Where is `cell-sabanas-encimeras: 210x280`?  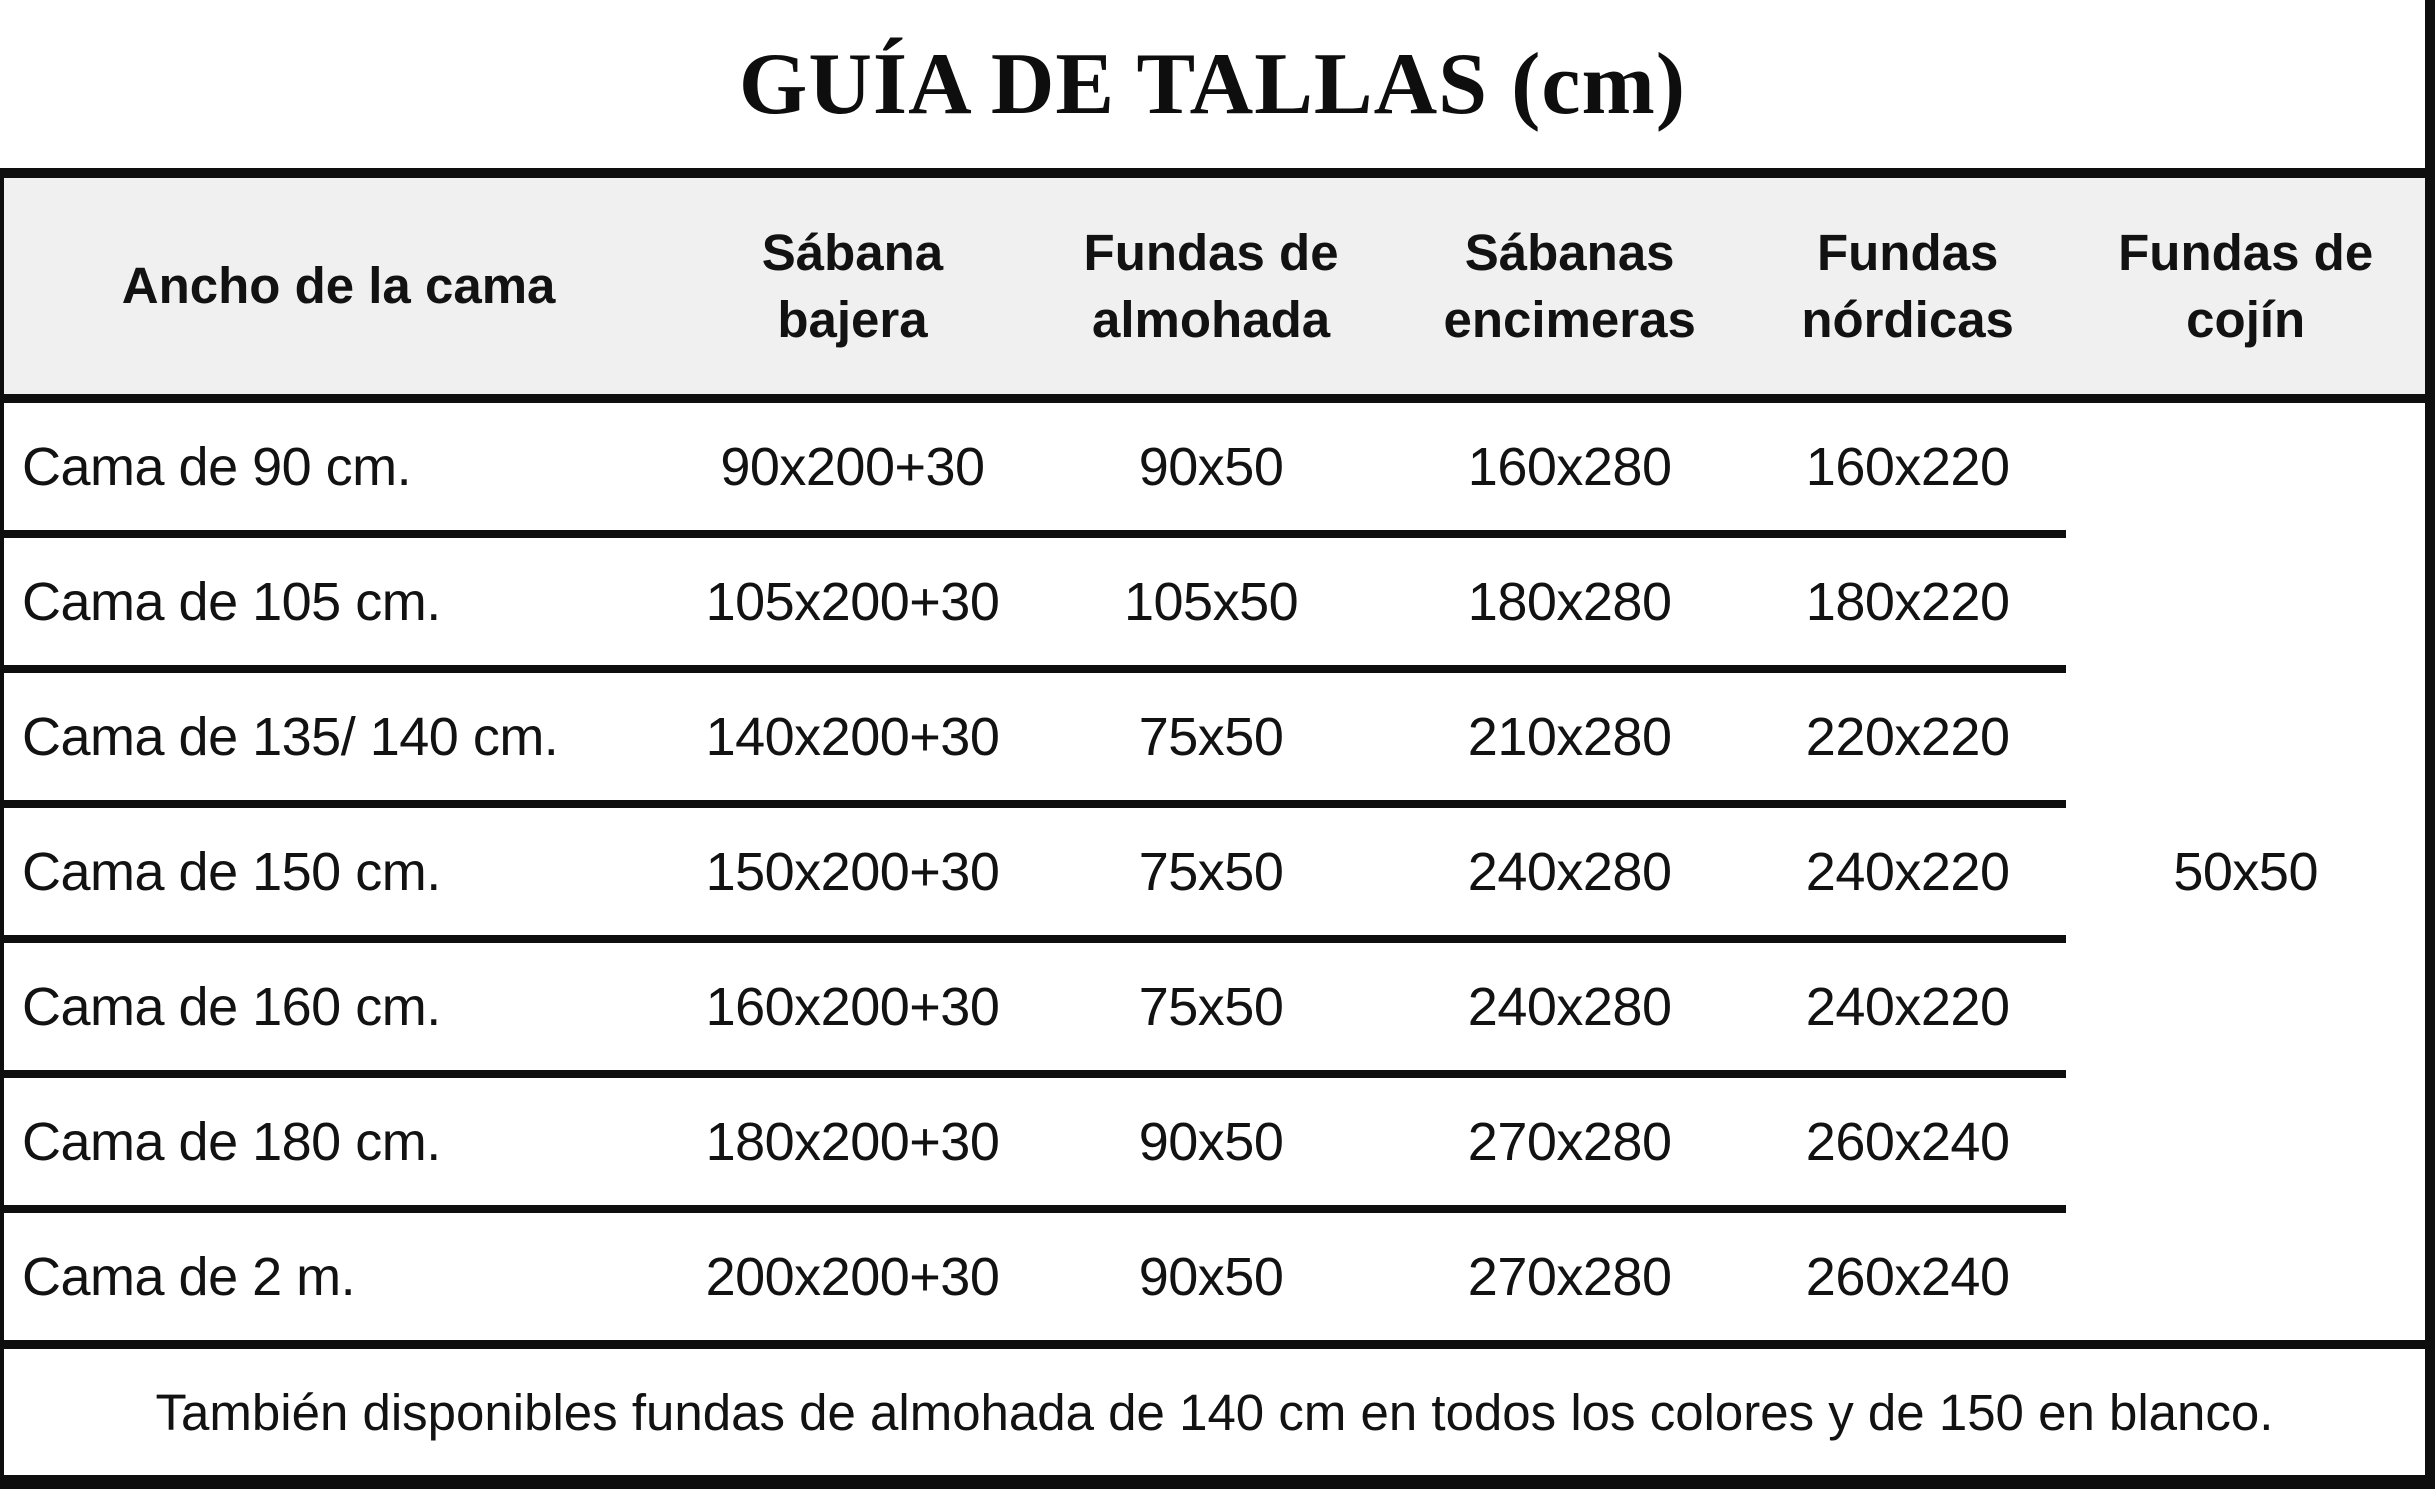 cell-sabanas-encimeras: 210x280 is located at coordinates (1569, 738).